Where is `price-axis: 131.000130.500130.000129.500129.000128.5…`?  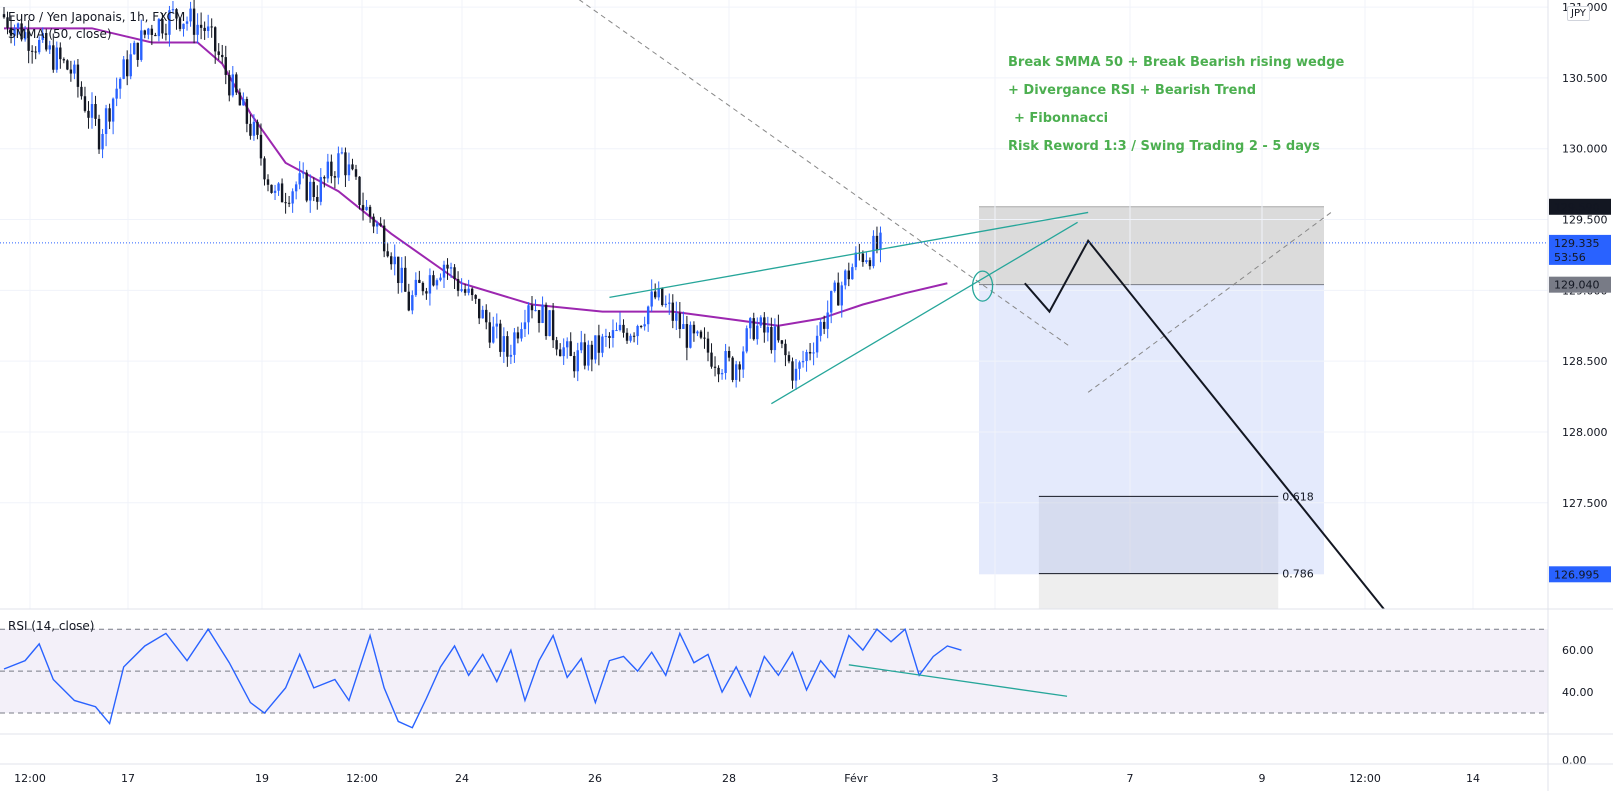
price-axis: 131.000130.500130.000129.500129.000128.5… is located at coordinates (1579, 395).